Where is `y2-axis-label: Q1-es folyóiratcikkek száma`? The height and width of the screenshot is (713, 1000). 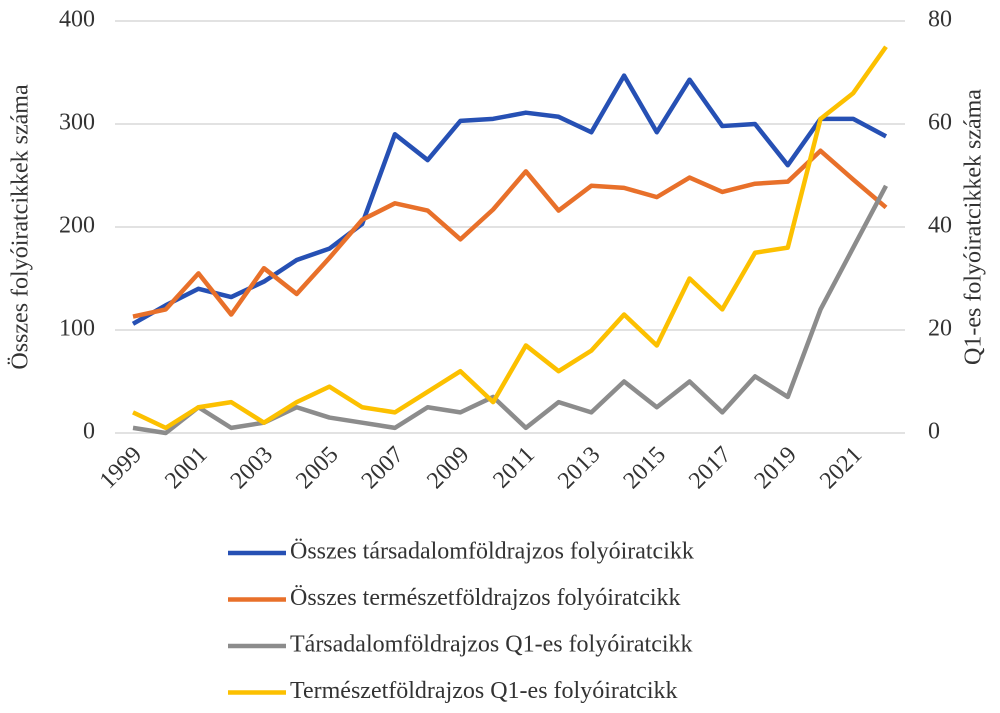
y2-axis-label: Q1-es folyóiratcikkek száma is located at coordinates (974, 227).